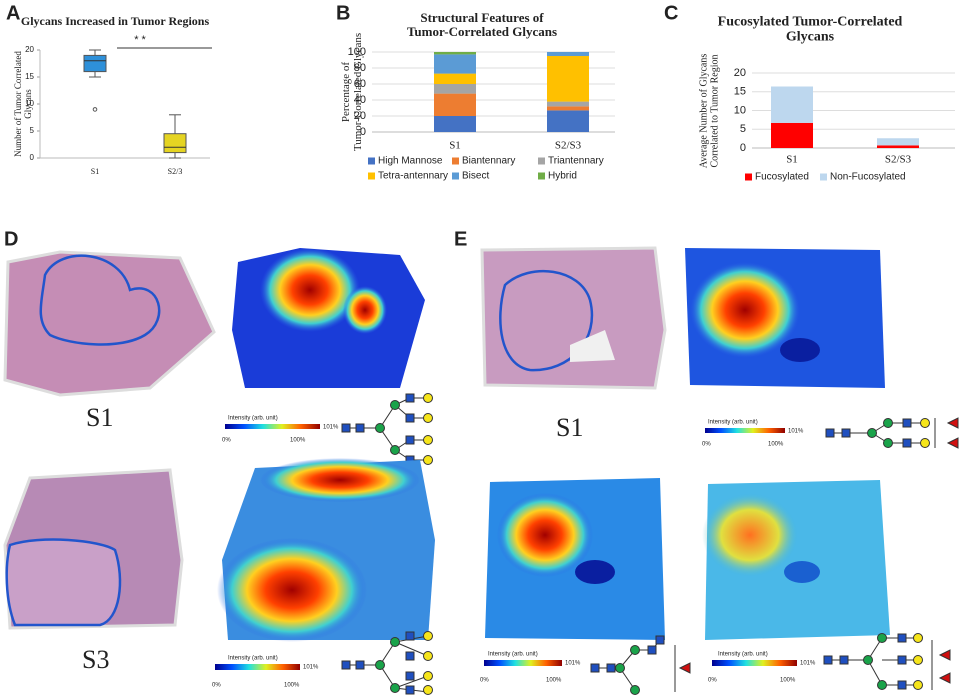  What do you see at coordinates (115, 21) in the screenshot?
I see `chart-title: Glycans Increased in Tumor Regions` at bounding box center [115, 21].